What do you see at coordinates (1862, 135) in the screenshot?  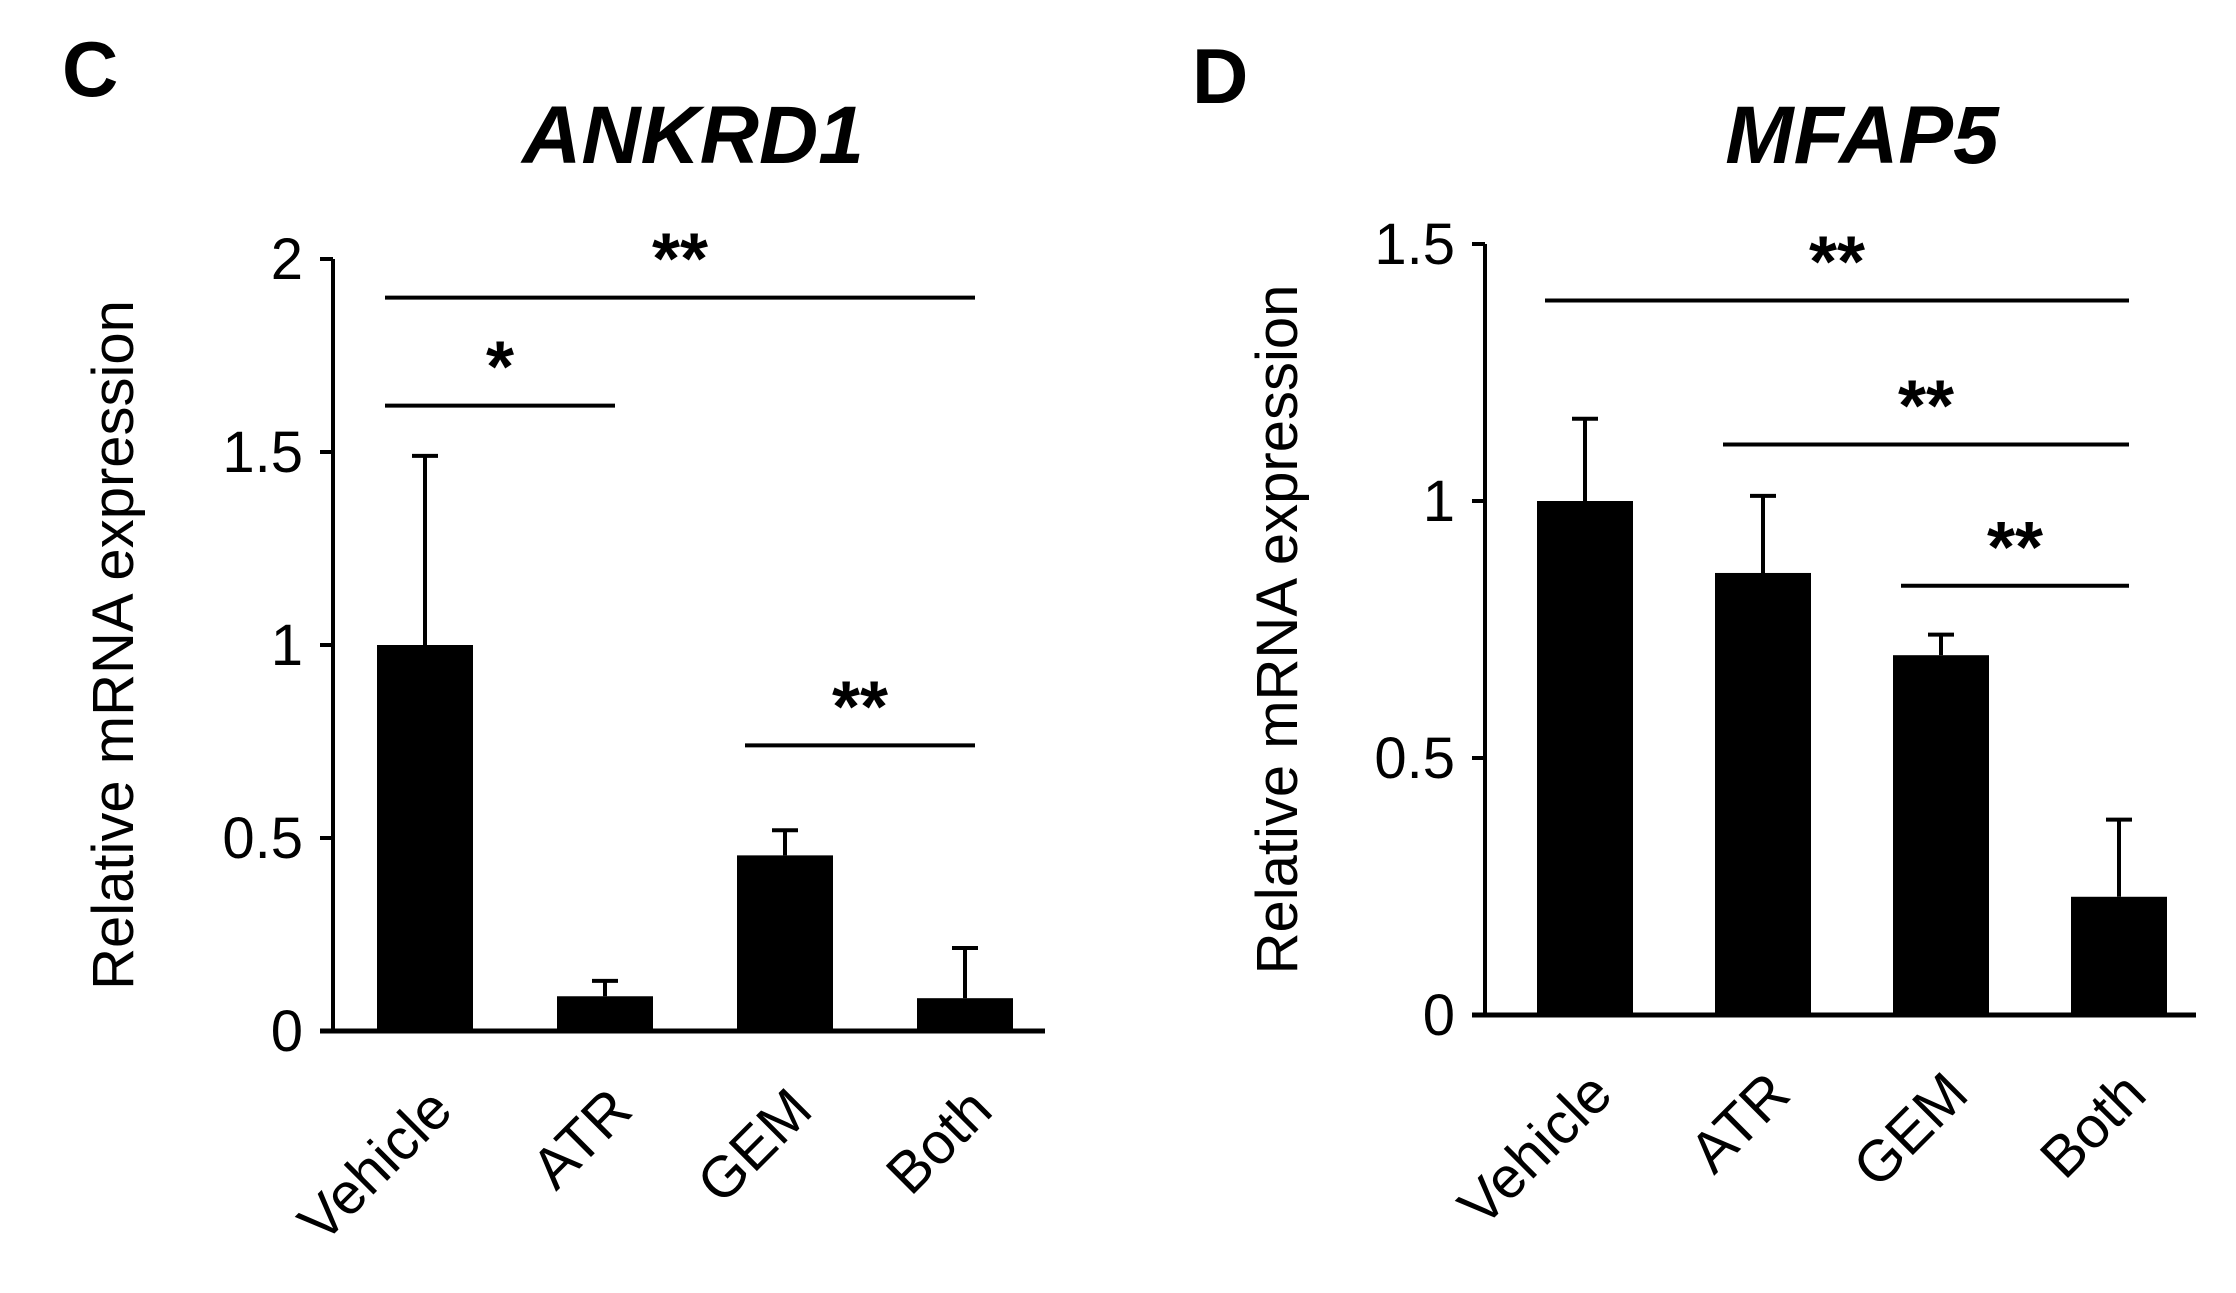 I see `chart-title: MFAP5` at bounding box center [1862, 135].